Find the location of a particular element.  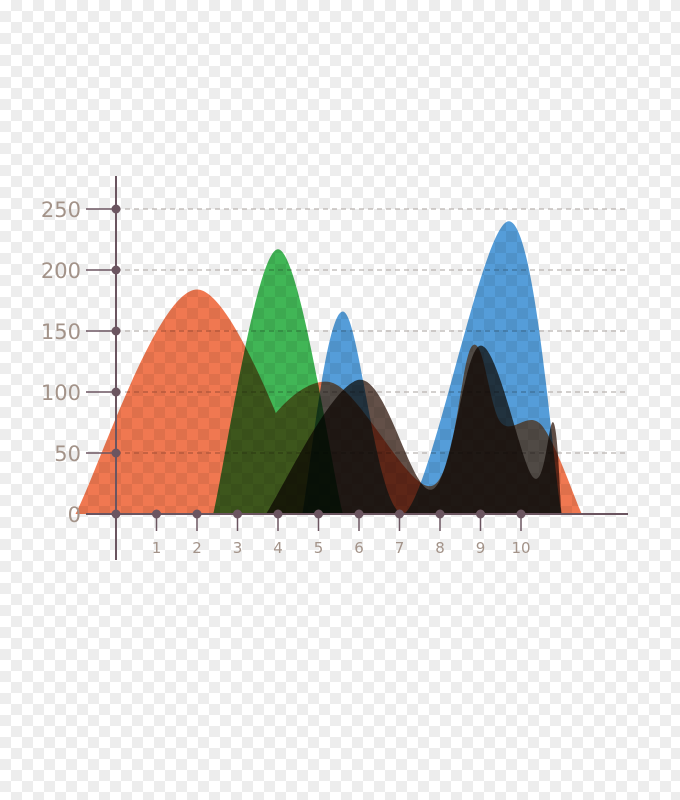

y-tick-label-150: 150 is located at coordinates (61, 332).